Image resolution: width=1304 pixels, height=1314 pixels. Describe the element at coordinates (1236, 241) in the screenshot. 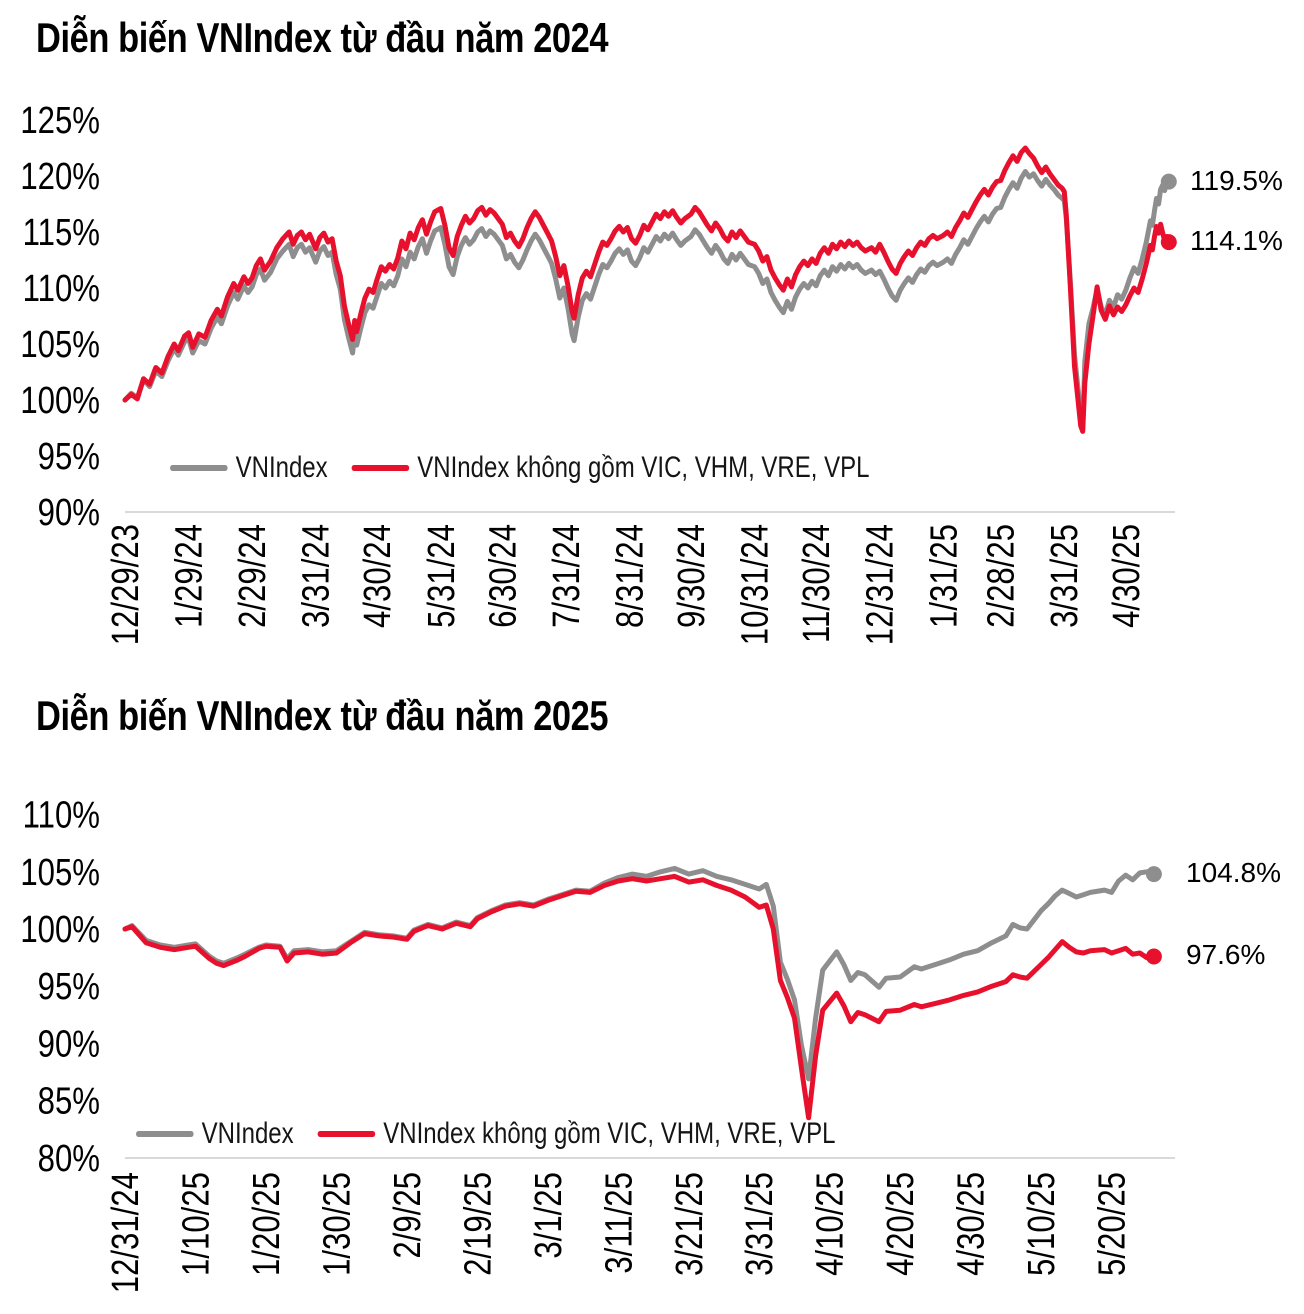

I see `end-label-vnindex-ex-vic-2024: 114.1%` at that location.